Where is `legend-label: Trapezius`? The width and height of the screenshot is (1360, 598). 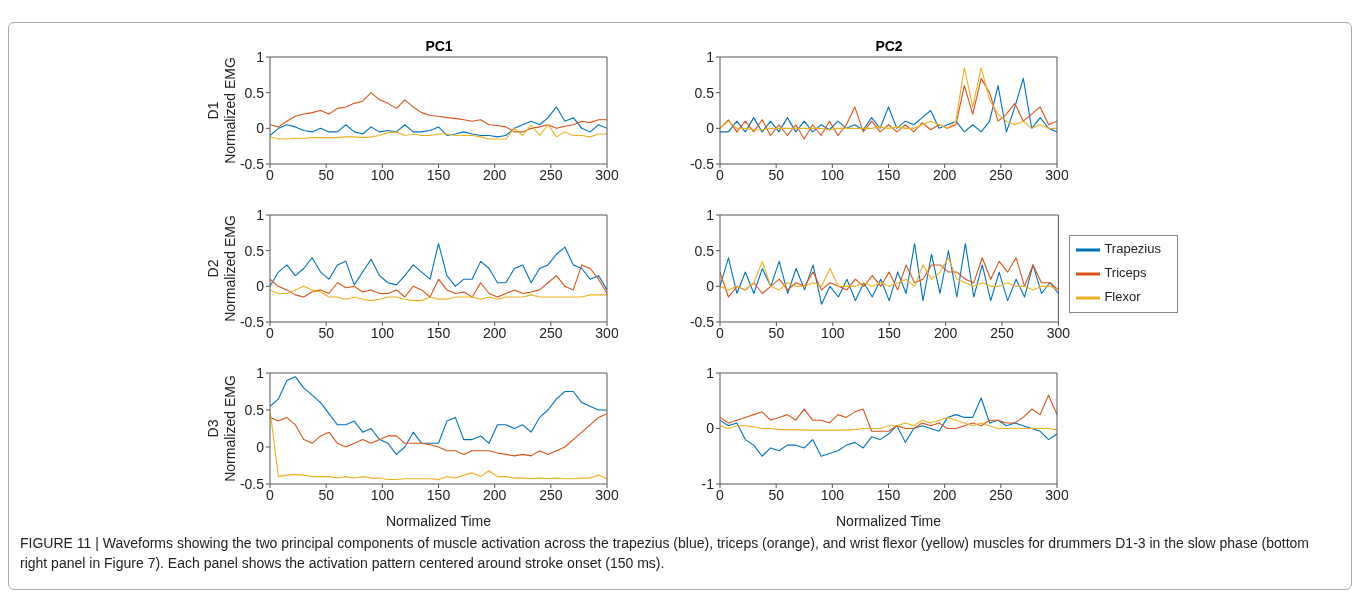 legend-label: Trapezius is located at coordinates (1132, 249).